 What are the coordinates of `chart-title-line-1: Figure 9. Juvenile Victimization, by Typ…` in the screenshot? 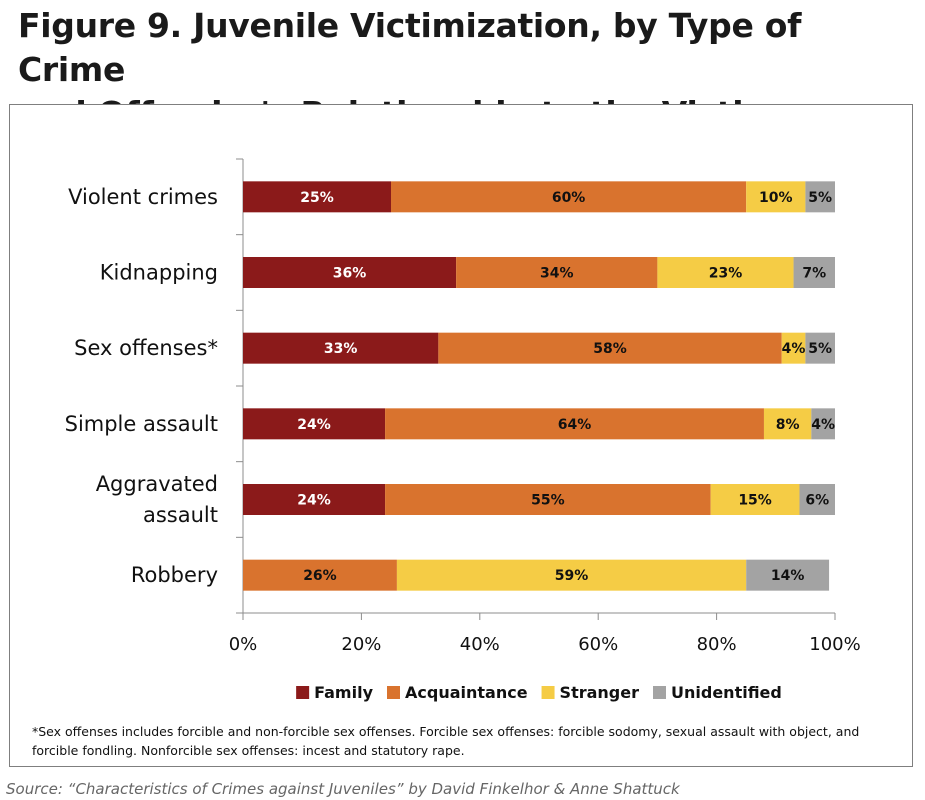 It's located at (410, 47).